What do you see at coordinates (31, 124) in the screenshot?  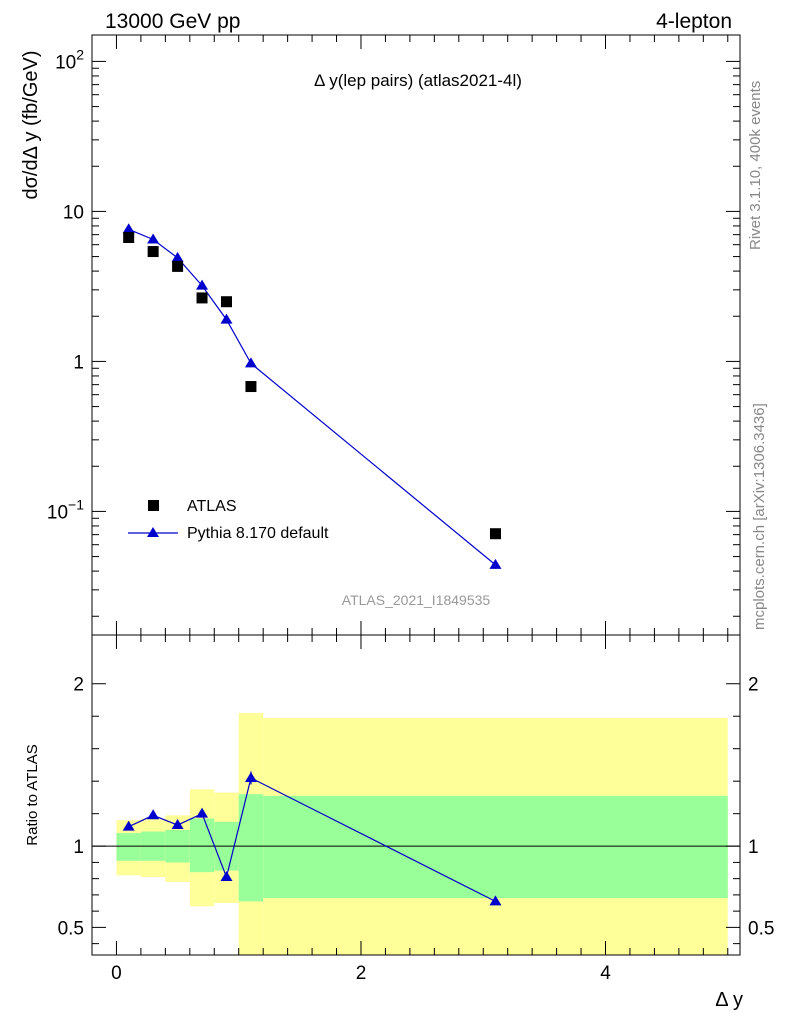 I see `main-y-axis-label: dσ/dΔ y (fb/GeV)` at bounding box center [31, 124].